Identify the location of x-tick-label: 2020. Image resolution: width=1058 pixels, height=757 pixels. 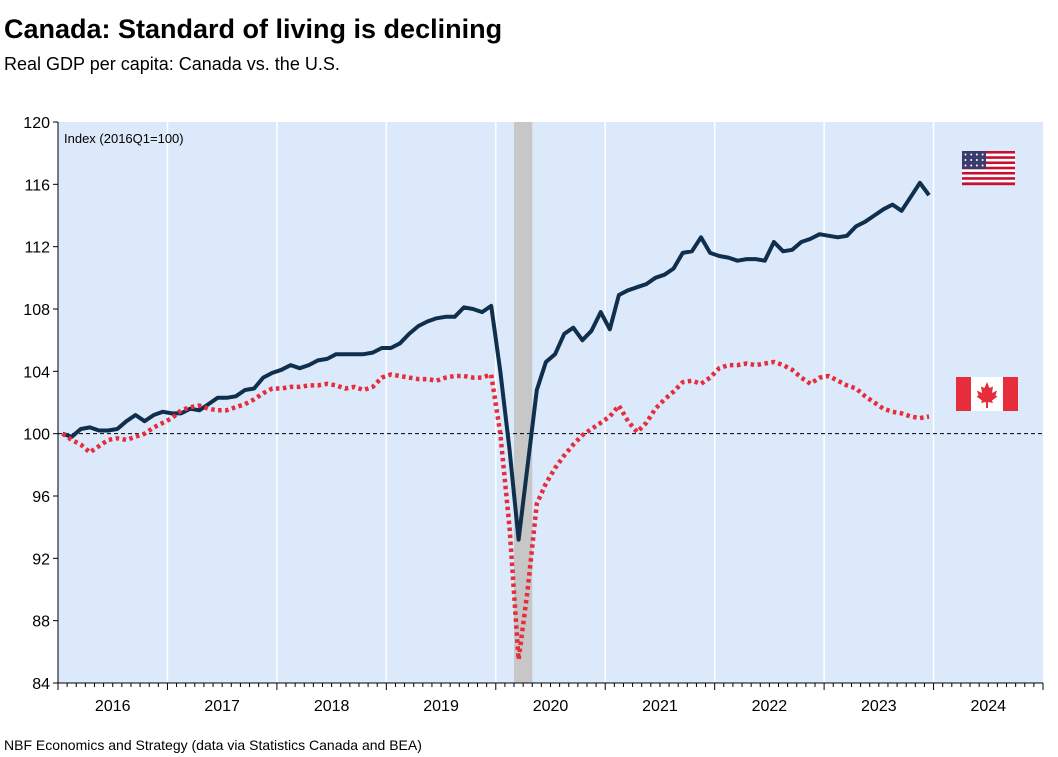
(551, 706).